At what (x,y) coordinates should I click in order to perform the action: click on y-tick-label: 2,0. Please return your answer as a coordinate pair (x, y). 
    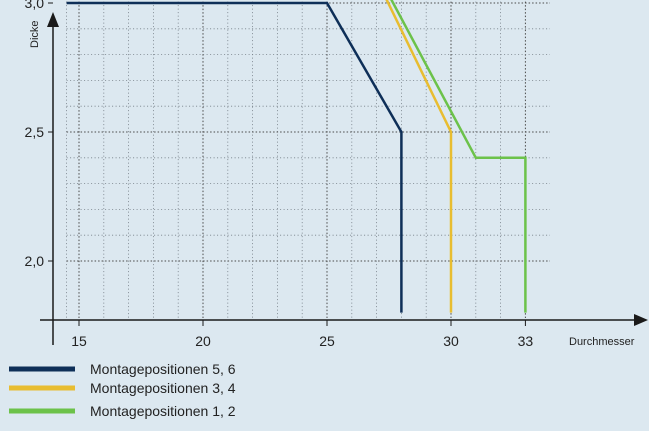
    Looking at the image, I should click on (35, 261).